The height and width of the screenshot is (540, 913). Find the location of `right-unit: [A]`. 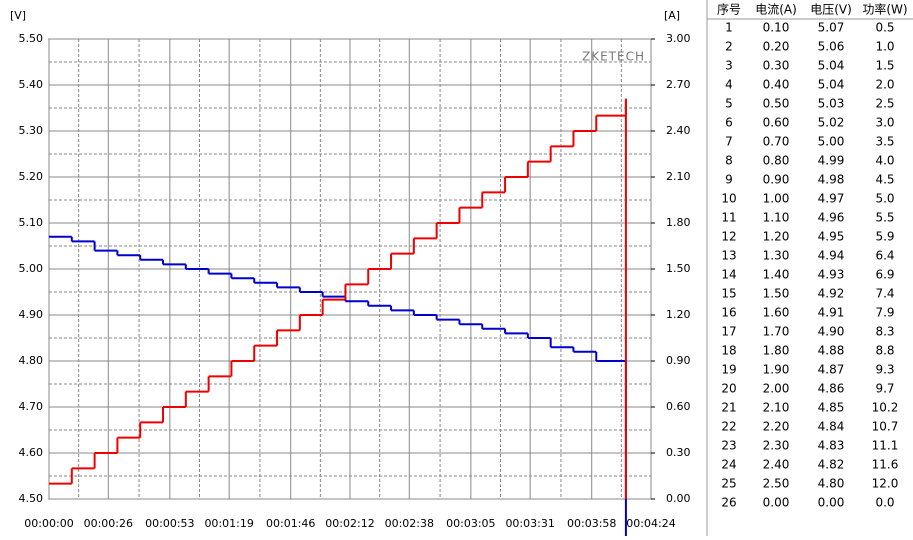

right-unit: [A] is located at coordinates (672, 15).